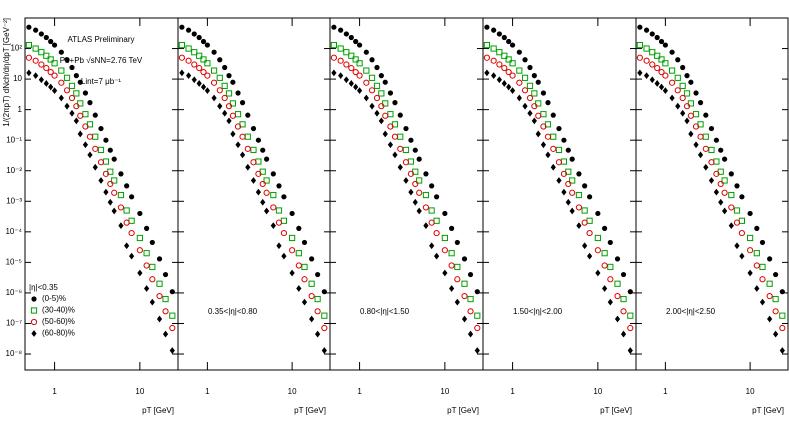 The width and height of the screenshot is (789, 437). What do you see at coordinates (14, 353) in the screenshot?
I see `y-tick-label: 10⁻⁸` at bounding box center [14, 353].